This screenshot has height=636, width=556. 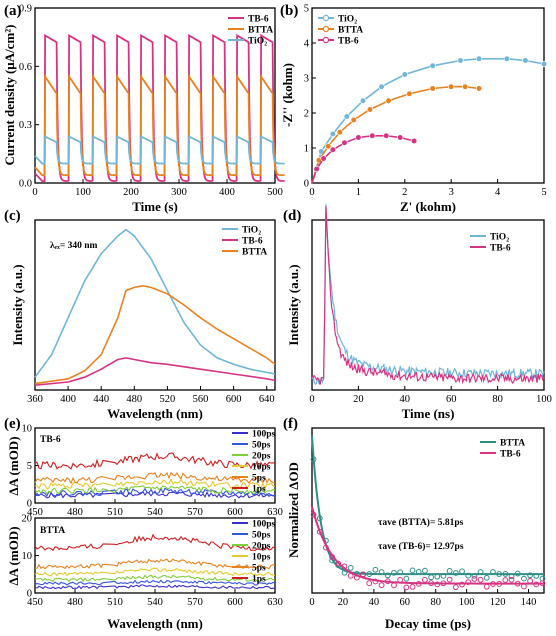 I want to click on e-top-legend-label: 10ps, so click(x=261, y=468).